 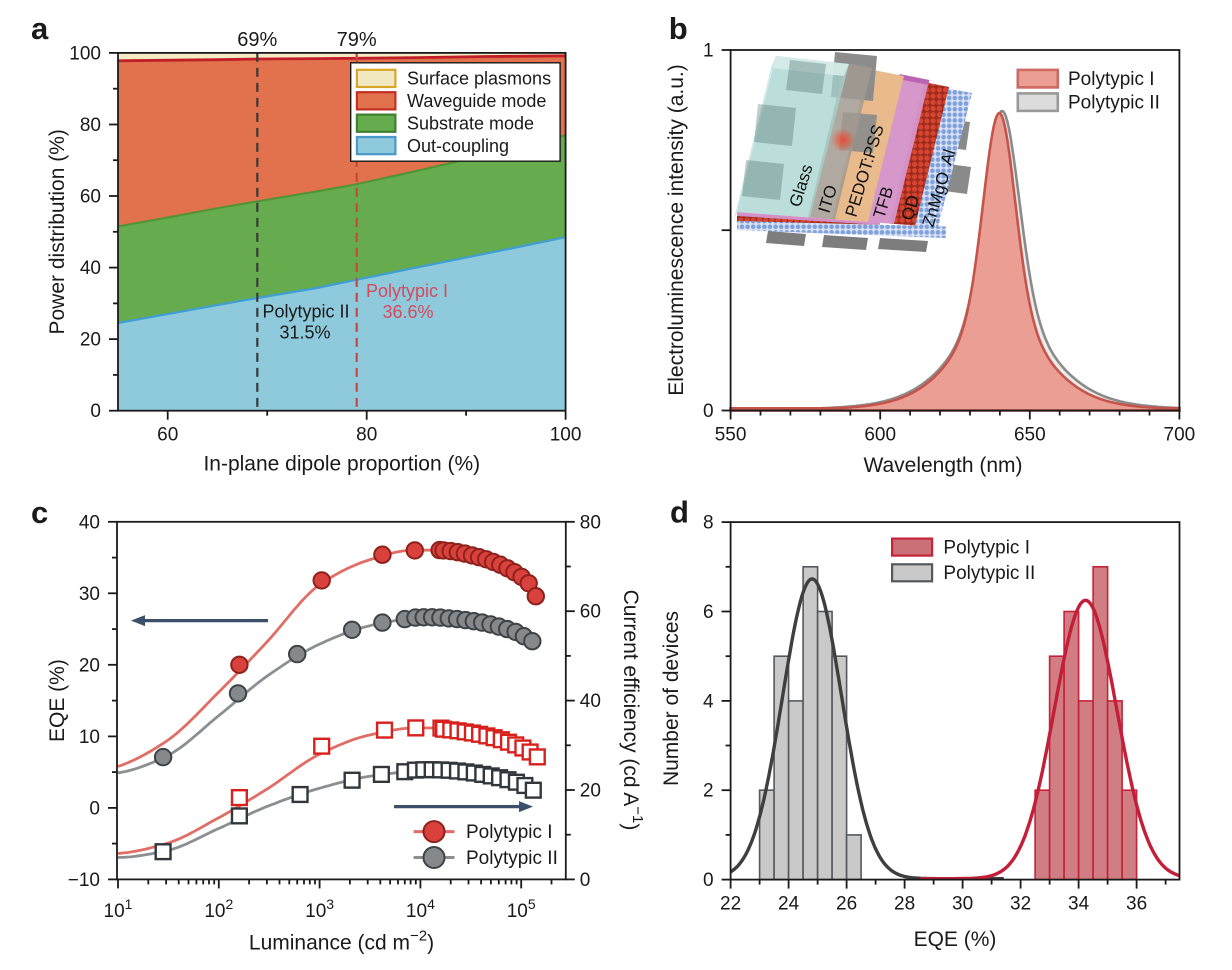 What do you see at coordinates (632, 710) in the screenshot?
I see `svg-text: Current efficiency (cd A−1)` at bounding box center [632, 710].